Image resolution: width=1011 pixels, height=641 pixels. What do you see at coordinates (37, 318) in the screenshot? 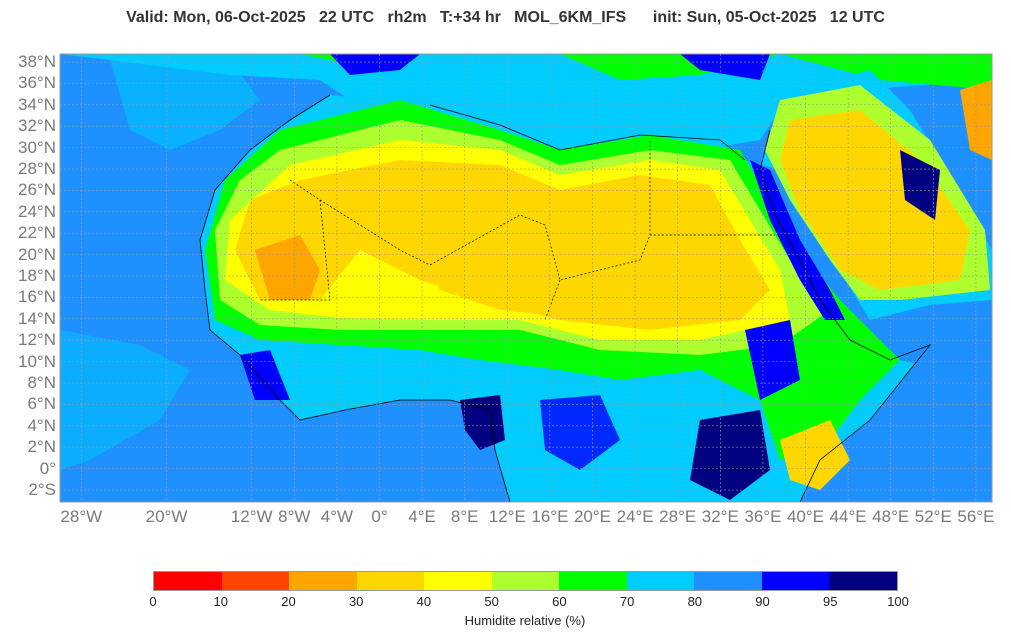
I see `lat-label: 14°N` at bounding box center [37, 318].